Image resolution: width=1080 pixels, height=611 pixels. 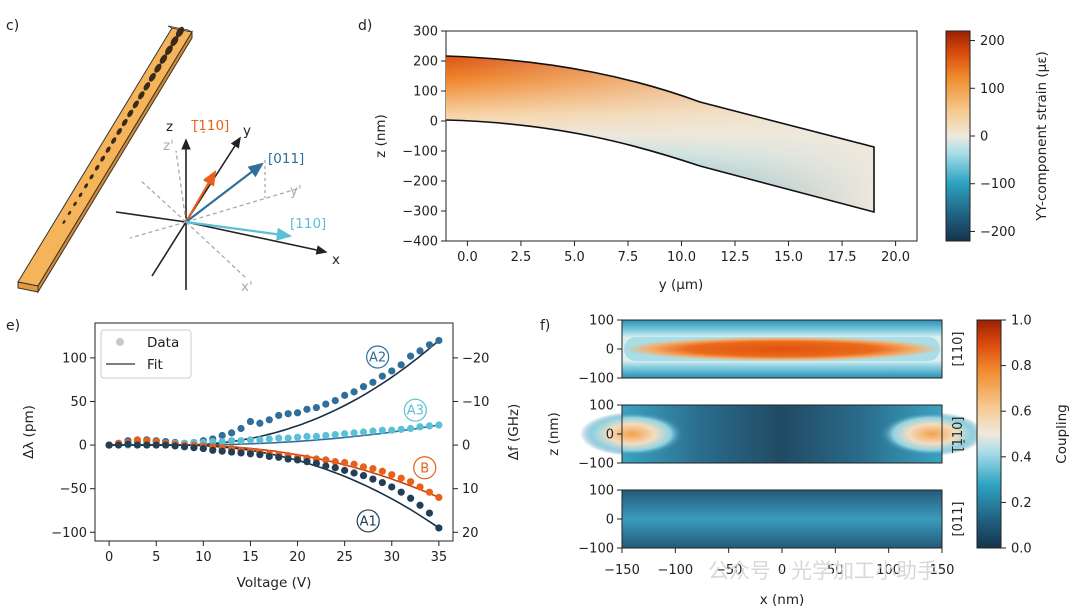 What do you see at coordinates (998, 184) in the screenshot?
I see `colorbar-tick-label: −100` at bounding box center [998, 184].